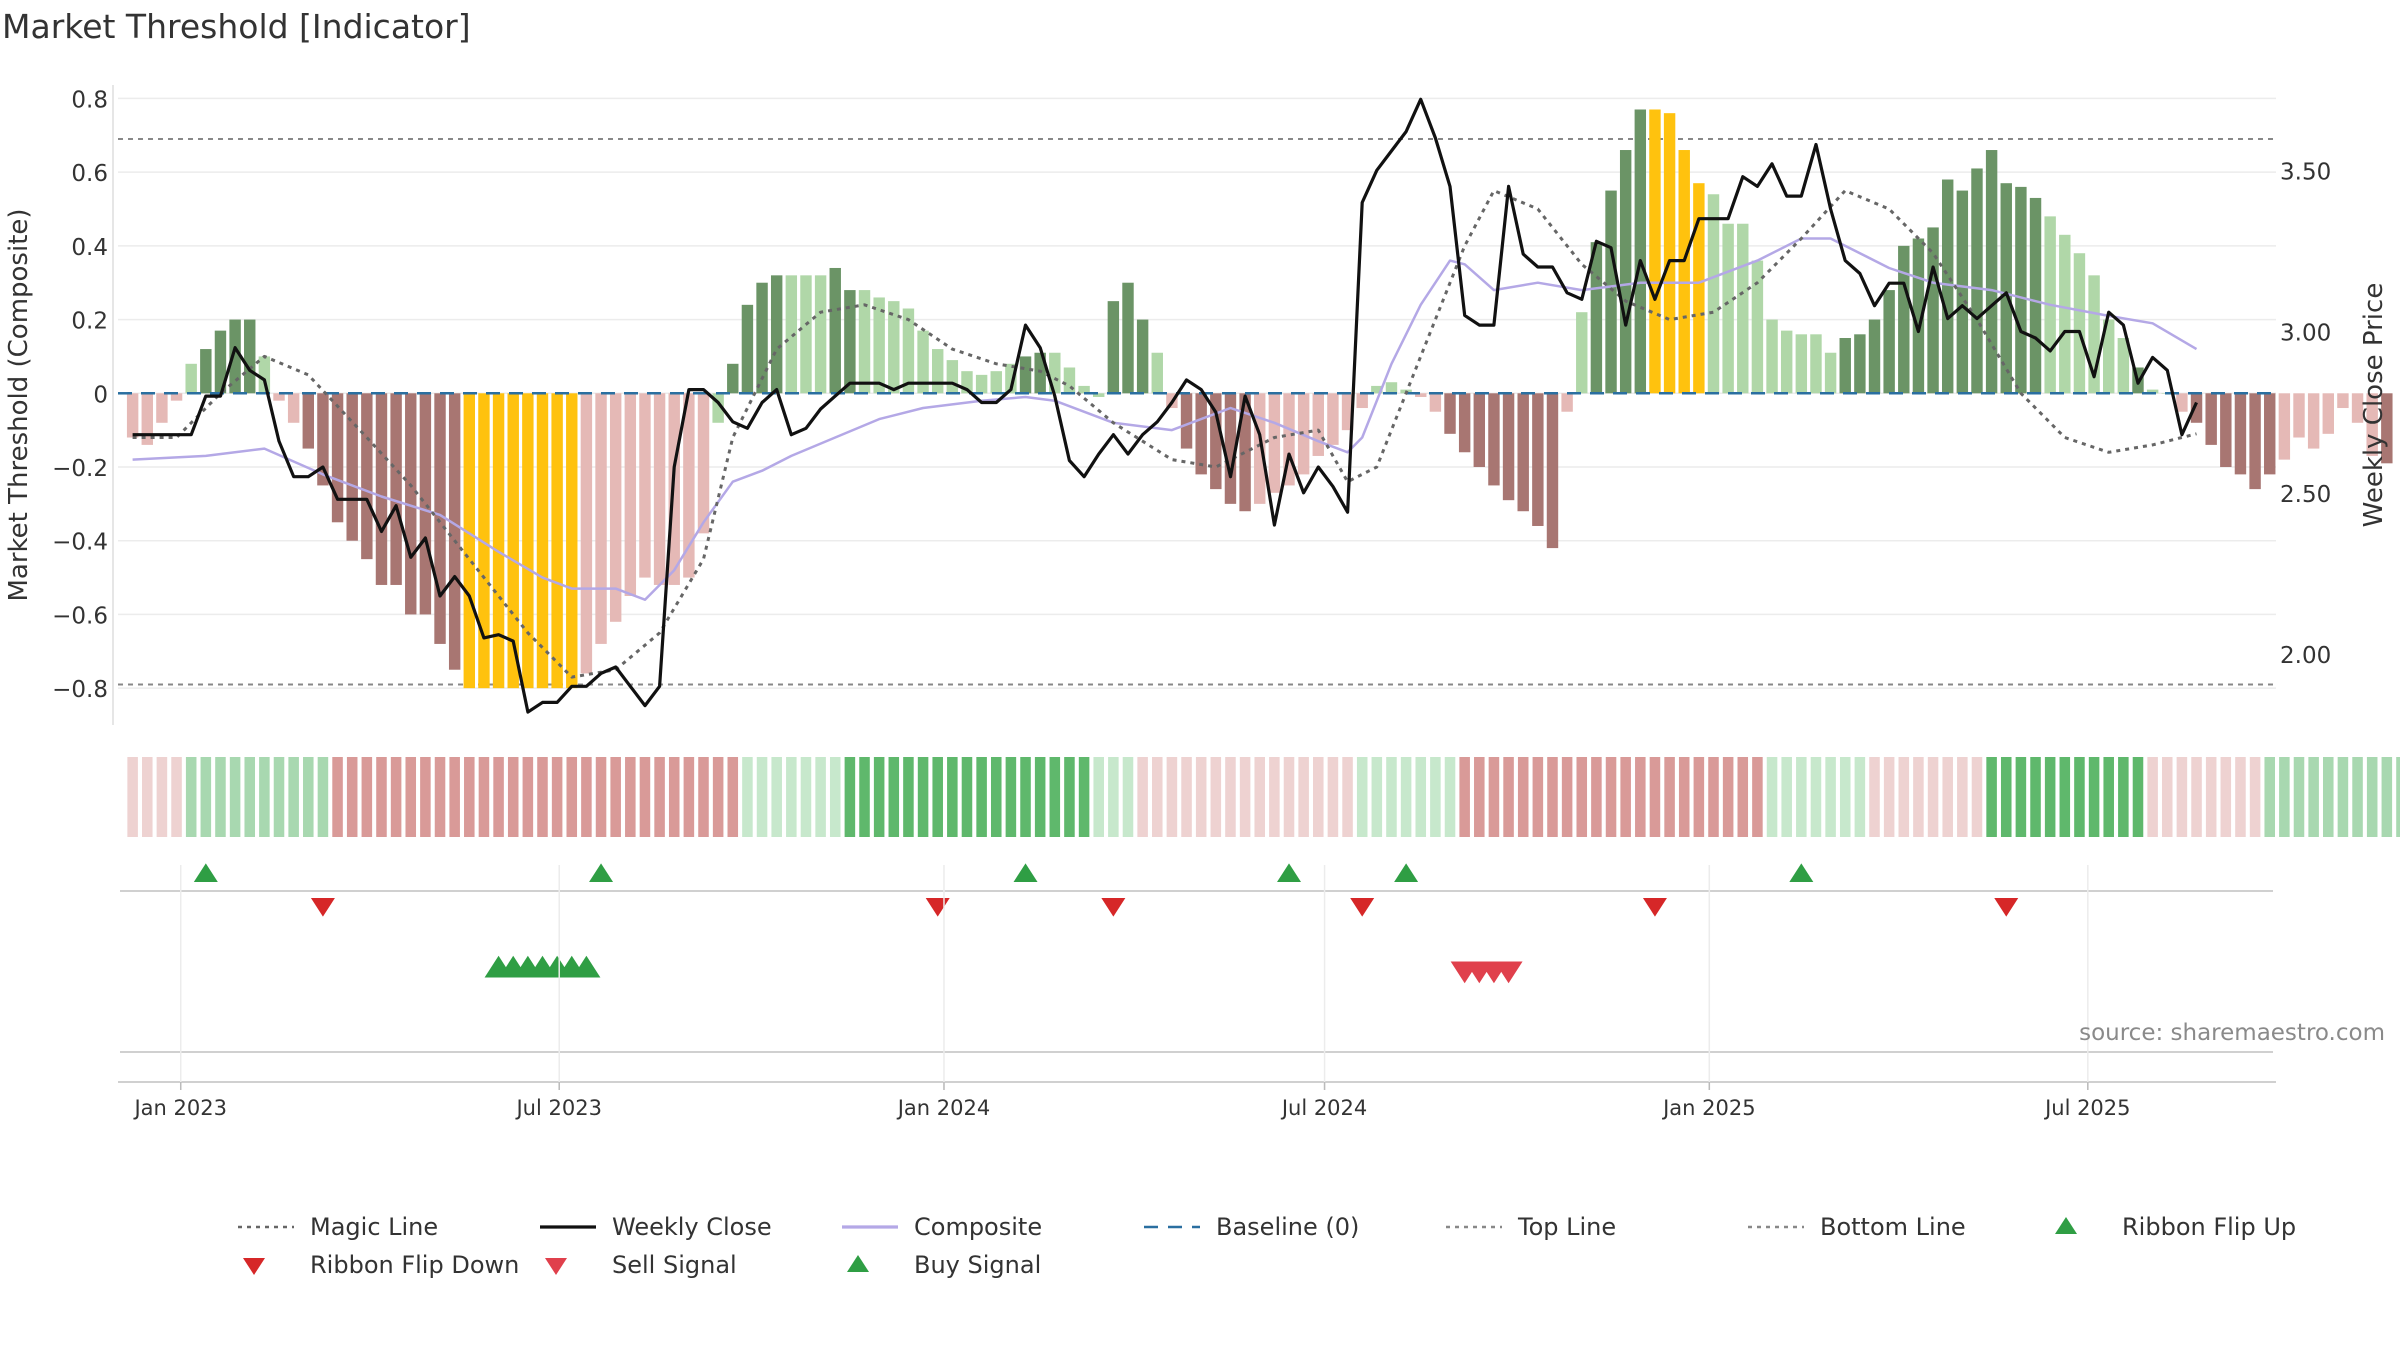 Image resolution: width=2400 pixels, height=1350 pixels. I want to click on sell-signal-marker, so click(1508, 972).